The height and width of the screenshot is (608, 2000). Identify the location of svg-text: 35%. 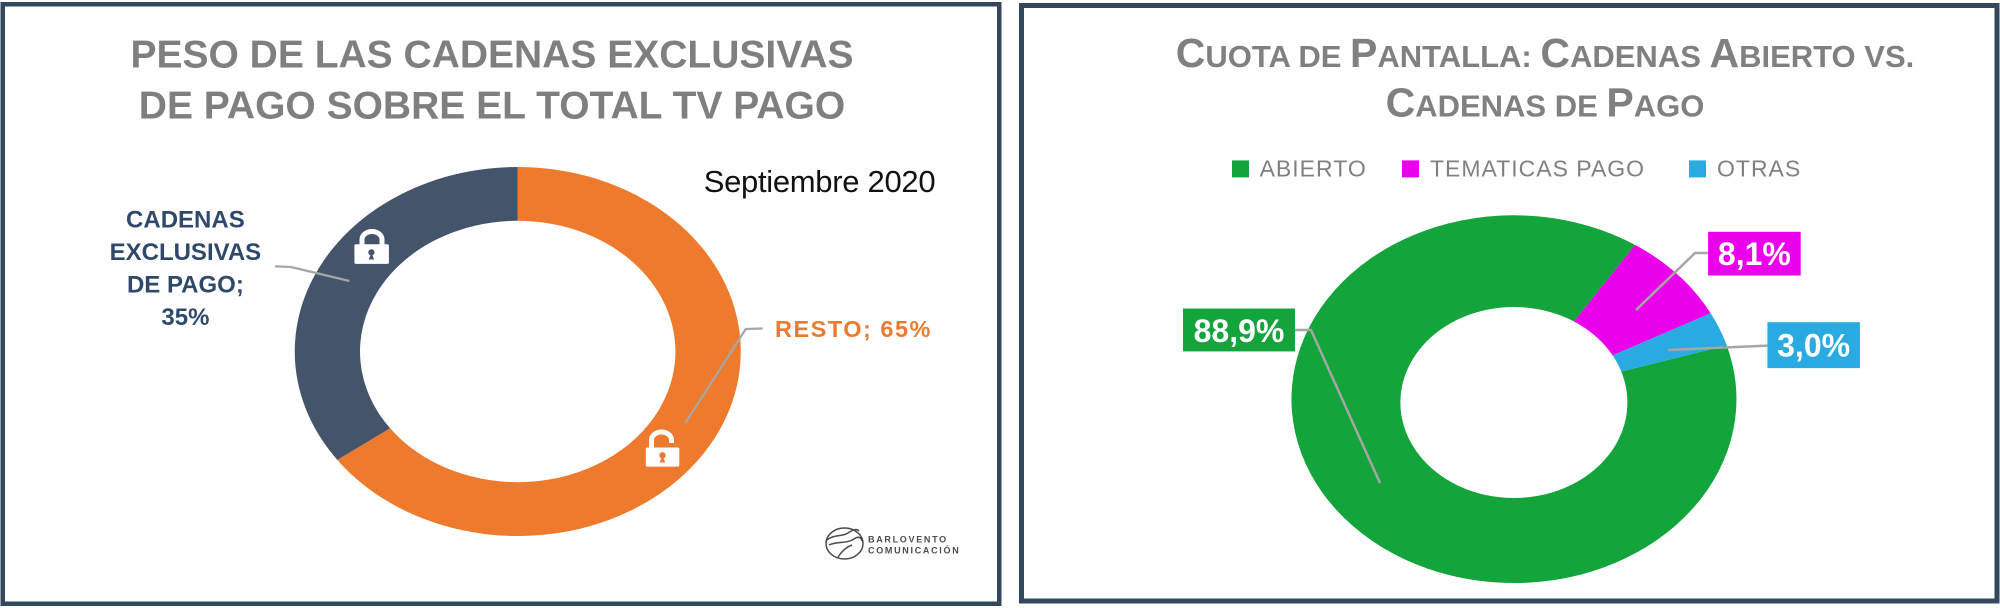
(185, 317).